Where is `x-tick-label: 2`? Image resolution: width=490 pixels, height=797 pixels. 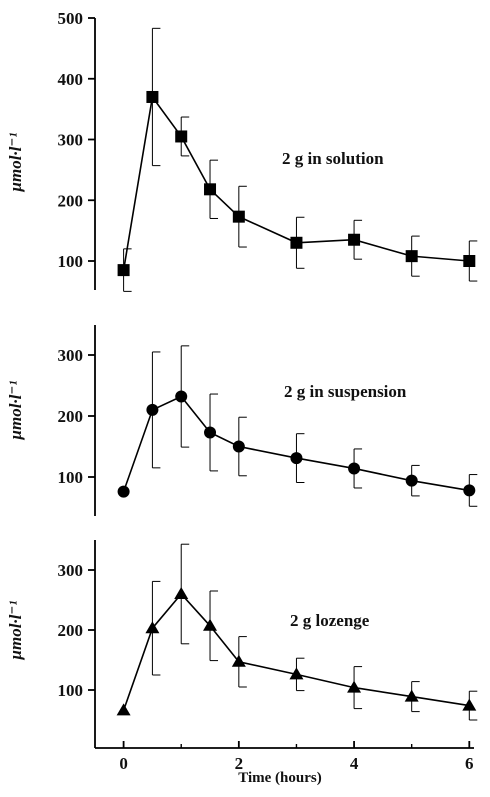
x-tick-label: 2 is located at coordinates (239, 763).